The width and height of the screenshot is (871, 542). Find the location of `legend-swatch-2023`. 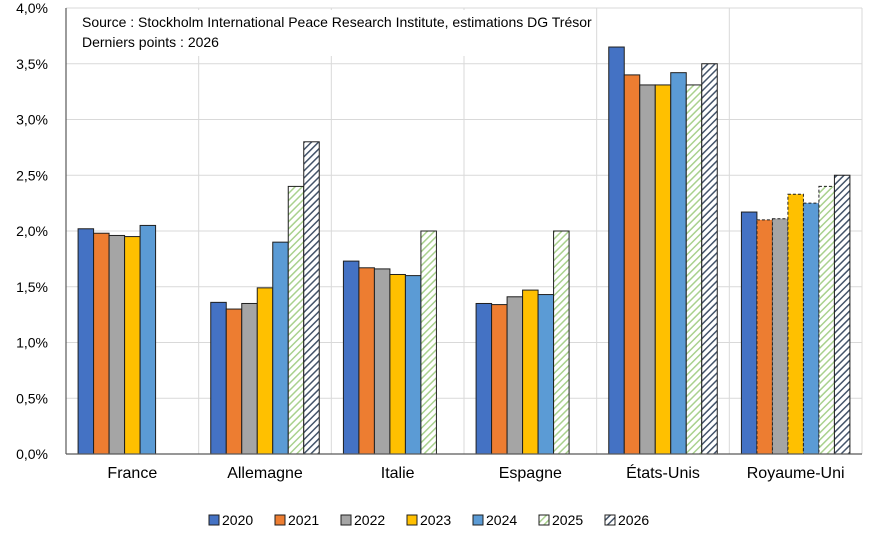

legend-swatch-2023 is located at coordinates (412, 520).